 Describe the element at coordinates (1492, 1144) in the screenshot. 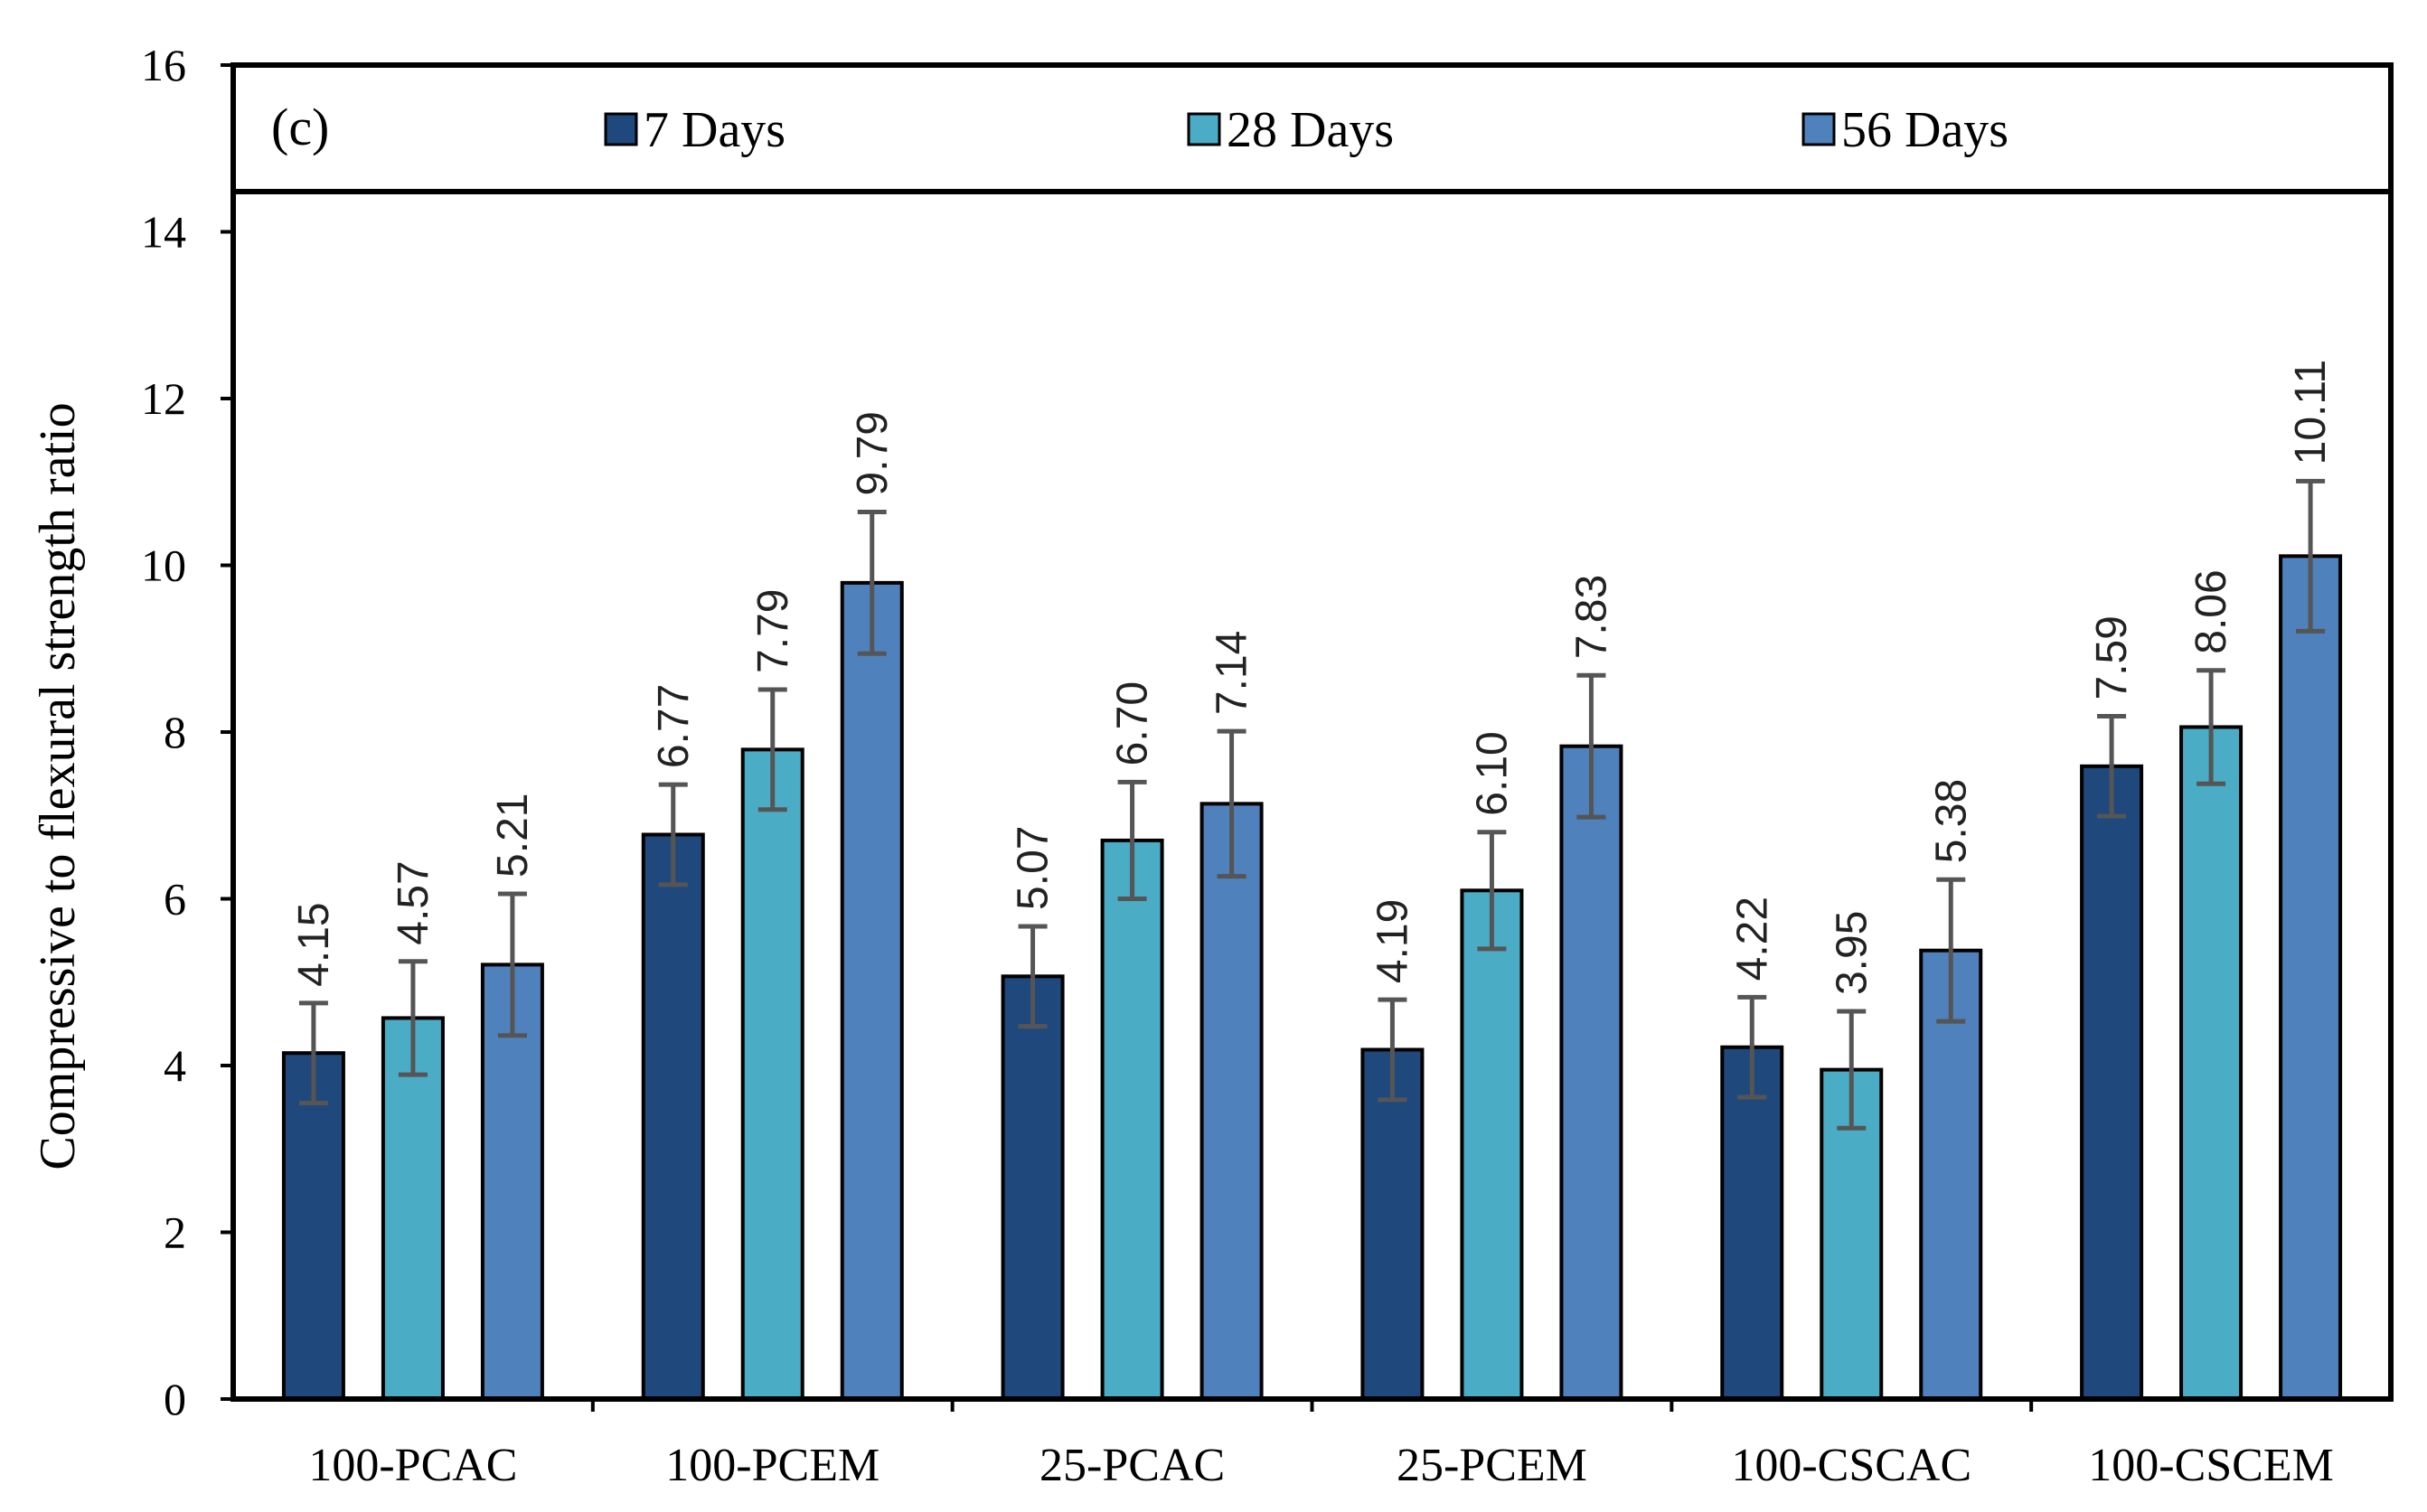

I see `bar-25-PCEM-28-days` at that location.